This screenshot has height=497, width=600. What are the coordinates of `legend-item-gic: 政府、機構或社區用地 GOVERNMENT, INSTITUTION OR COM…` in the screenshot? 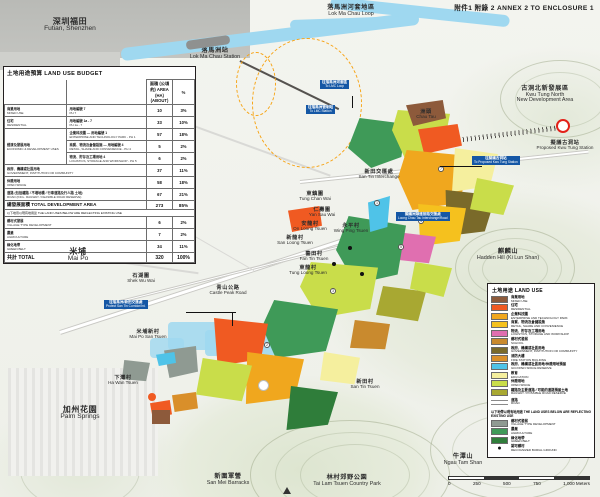 It's located at (541, 349).